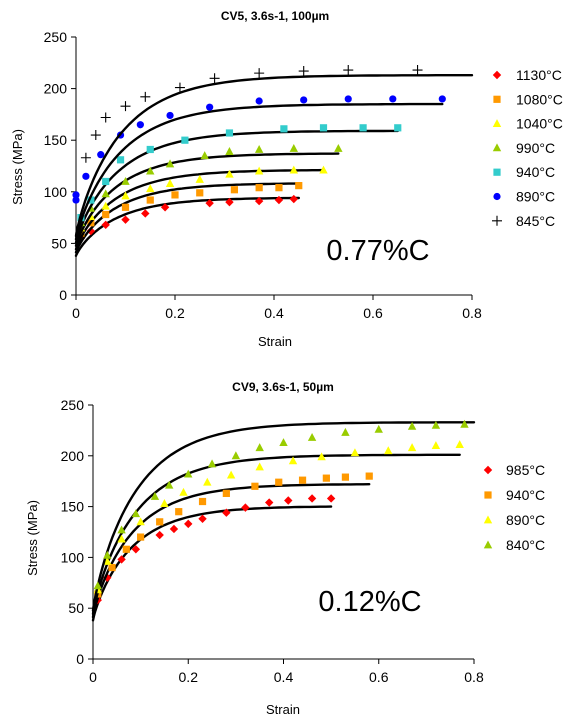  I want to click on chart-top-title: CV5, 3.6s-1, 100µm, so click(275, 16).